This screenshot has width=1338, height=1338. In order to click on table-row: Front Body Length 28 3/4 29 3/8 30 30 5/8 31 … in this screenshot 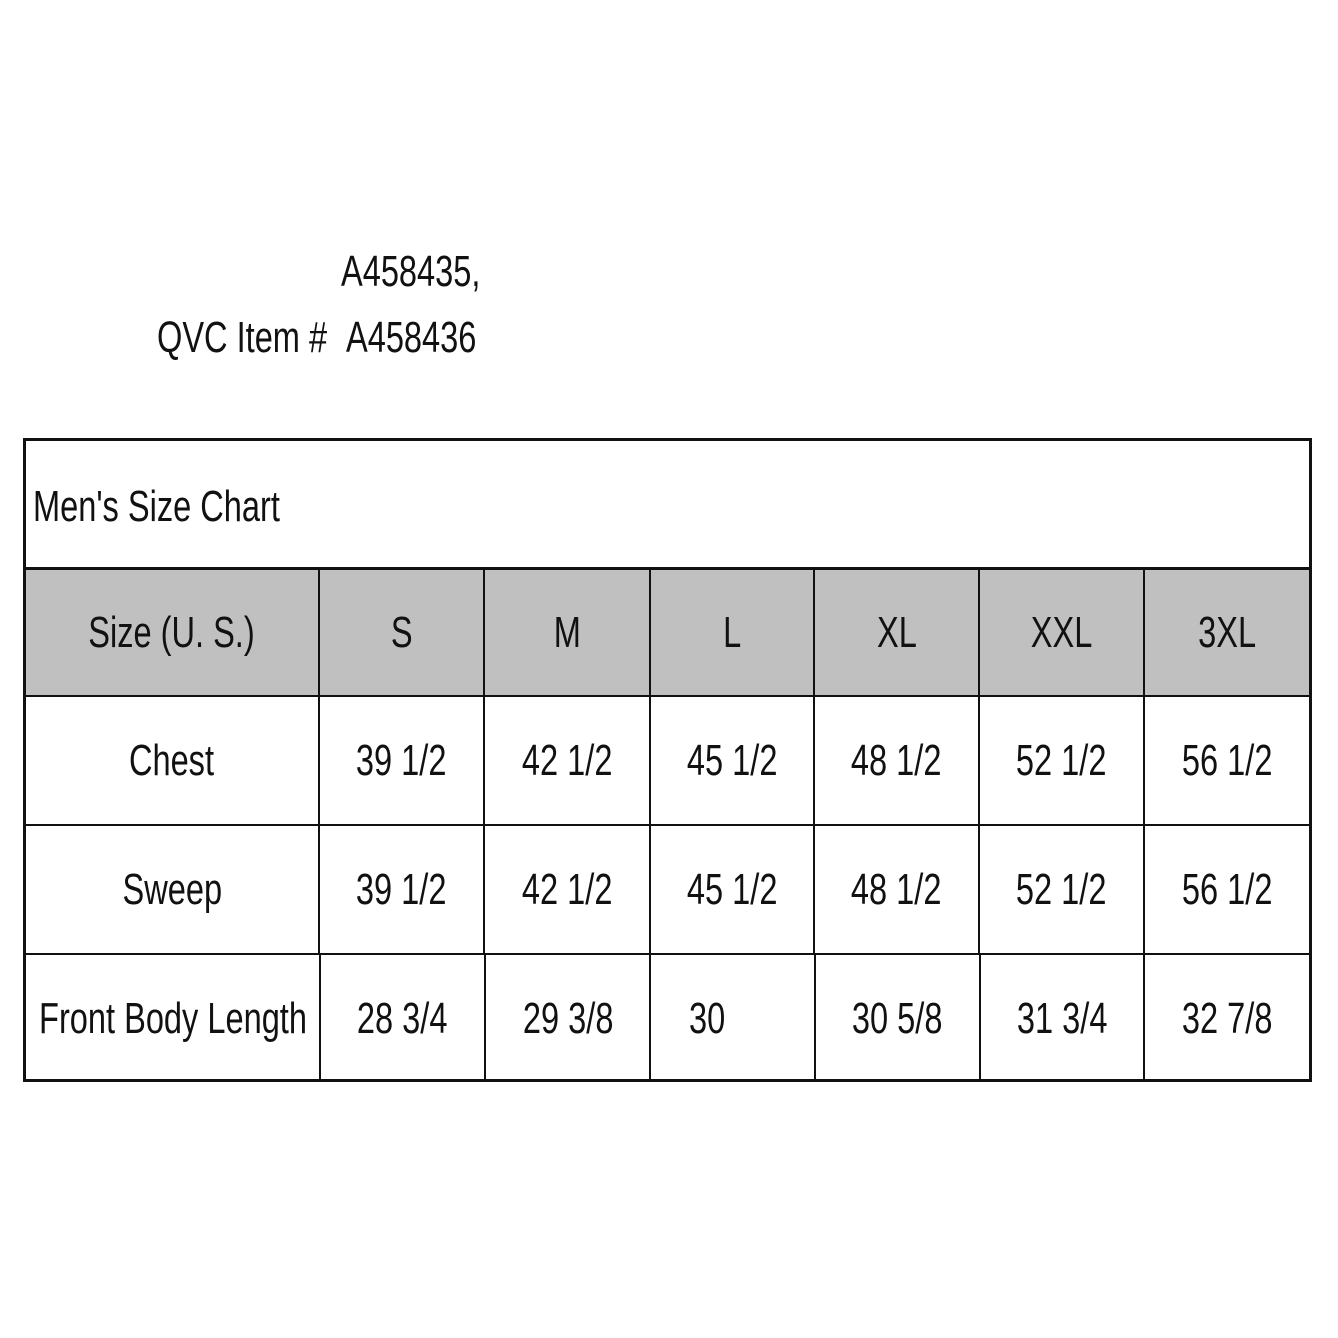, I will do `click(667, 1018)`.